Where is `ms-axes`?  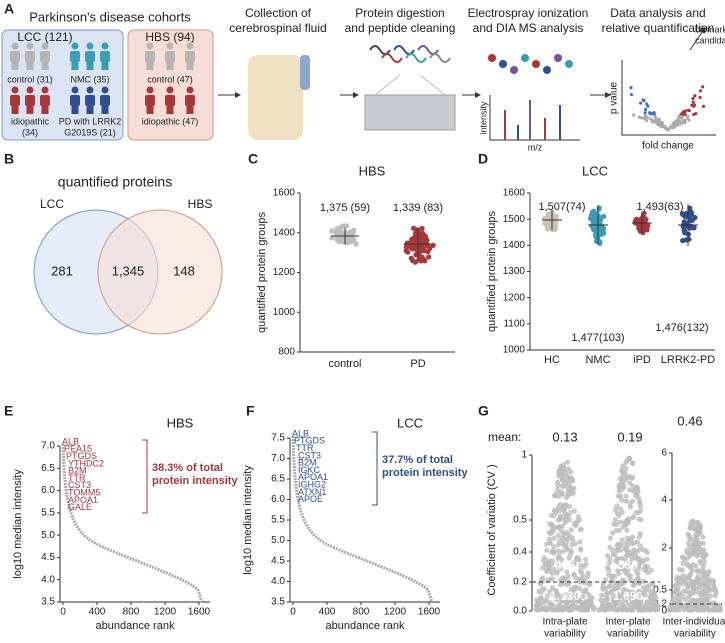
ms-axes is located at coordinates (534, 118).